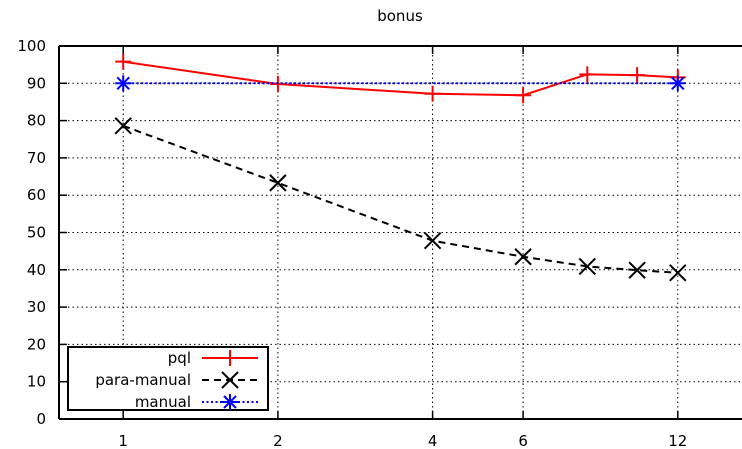 This screenshot has width=742, height=449. Describe the element at coordinates (433, 440) in the screenshot. I see `x-tick-label: 4` at that location.